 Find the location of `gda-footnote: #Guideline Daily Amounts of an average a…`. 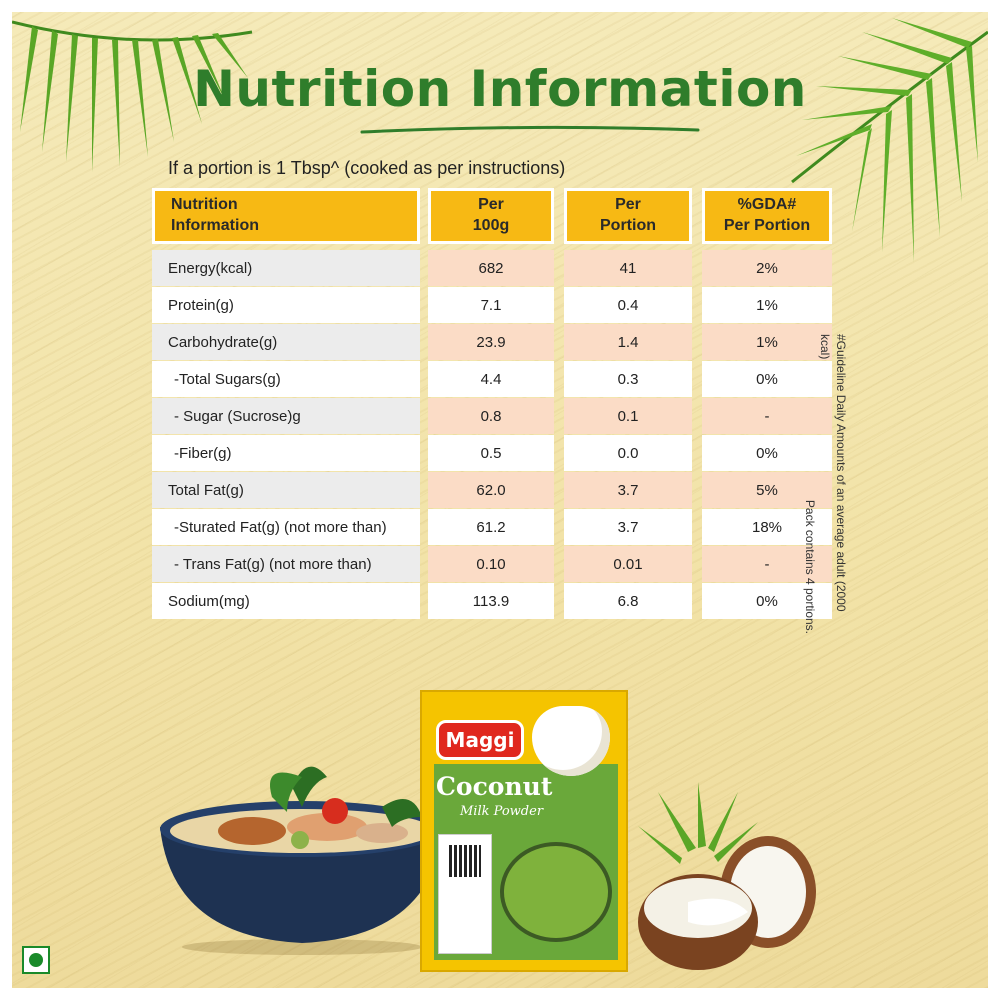

gda-footnote: #Guideline Daily Amounts of an average a… is located at coordinates (825, 484).